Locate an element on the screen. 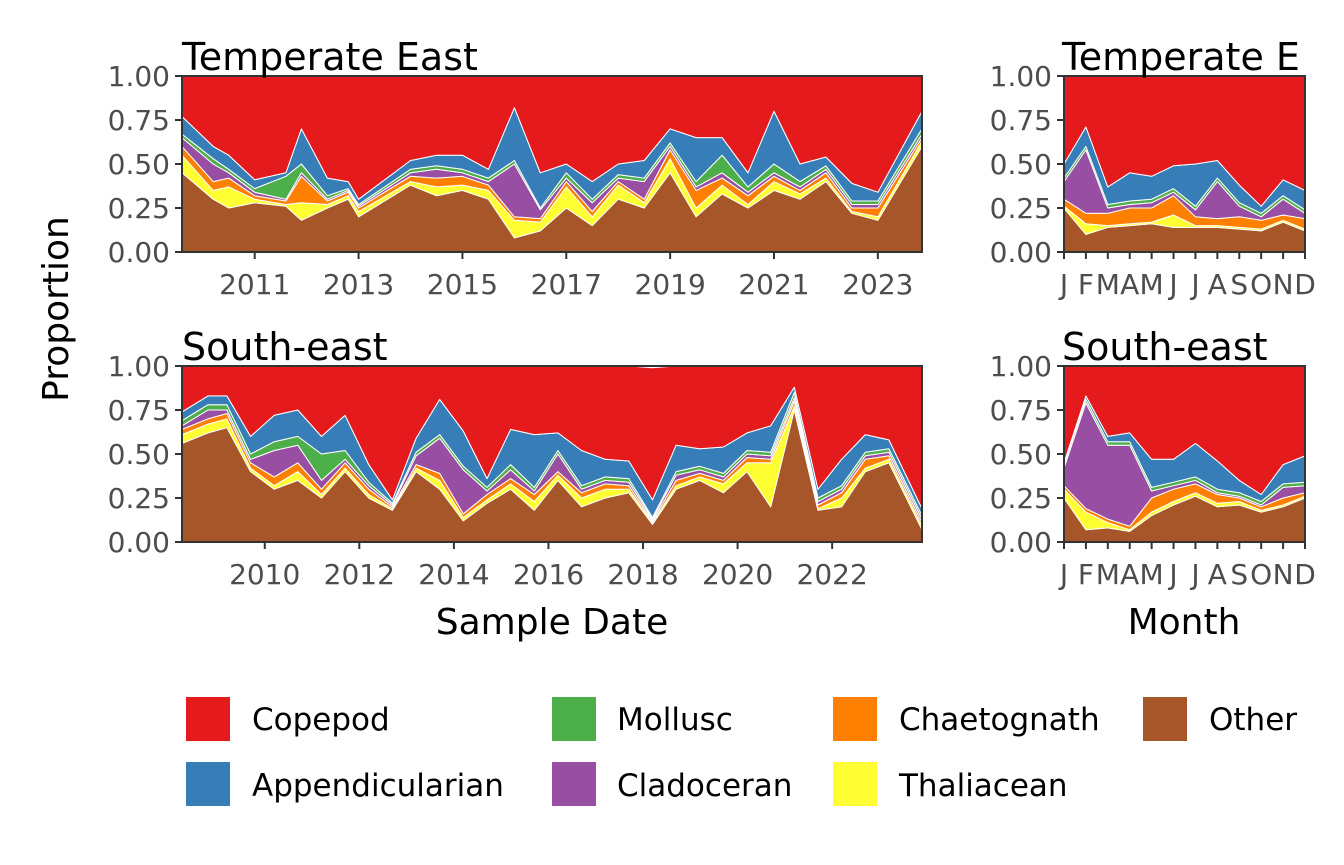 This screenshot has width=1344, height=865. temperate-east-time-y-tick-label: 1.00 is located at coordinates (139, 76).